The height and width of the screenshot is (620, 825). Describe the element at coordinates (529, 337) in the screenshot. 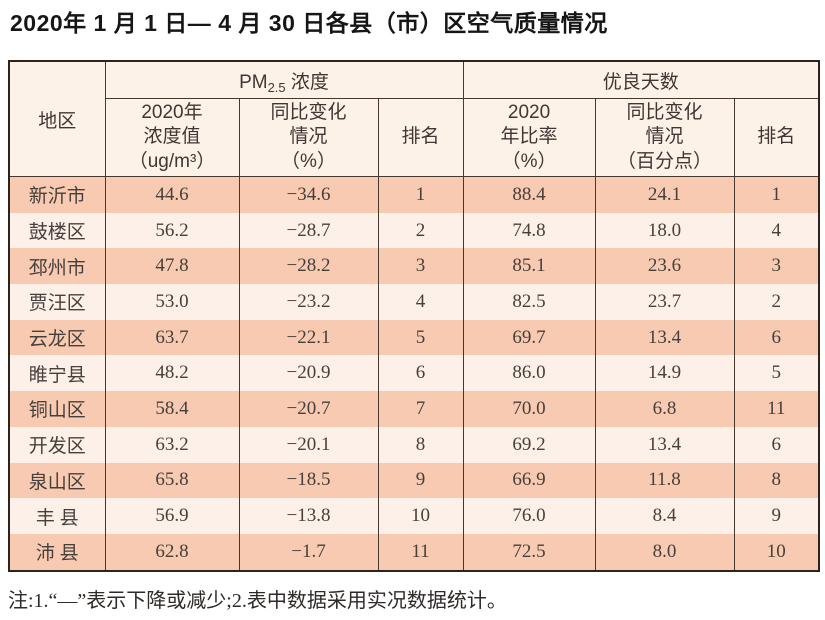

I see `cell-ratio: 69.7` at that location.